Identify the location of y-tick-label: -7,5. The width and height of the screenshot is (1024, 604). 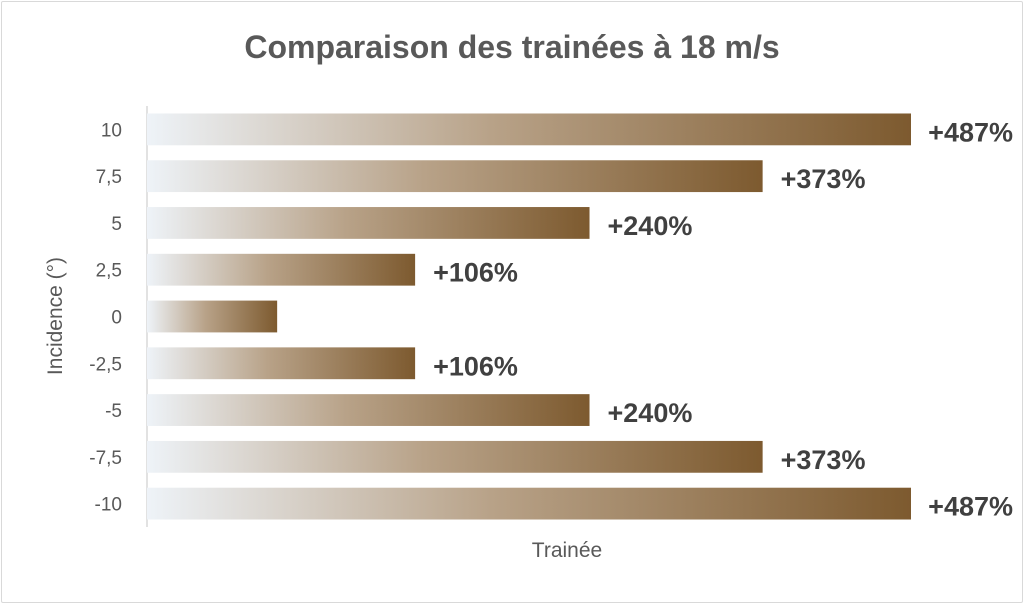
(105, 458).